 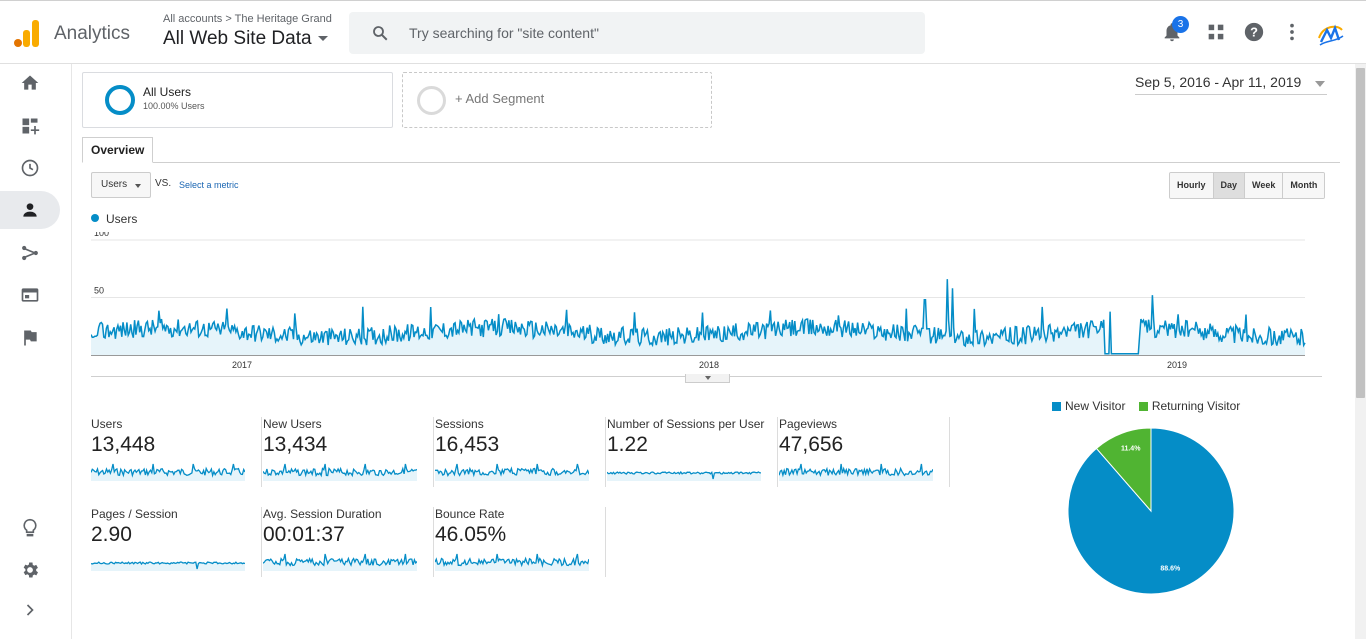 What do you see at coordinates (134, 514) in the screenshot?
I see `kpi-label: Pages / Session` at bounding box center [134, 514].